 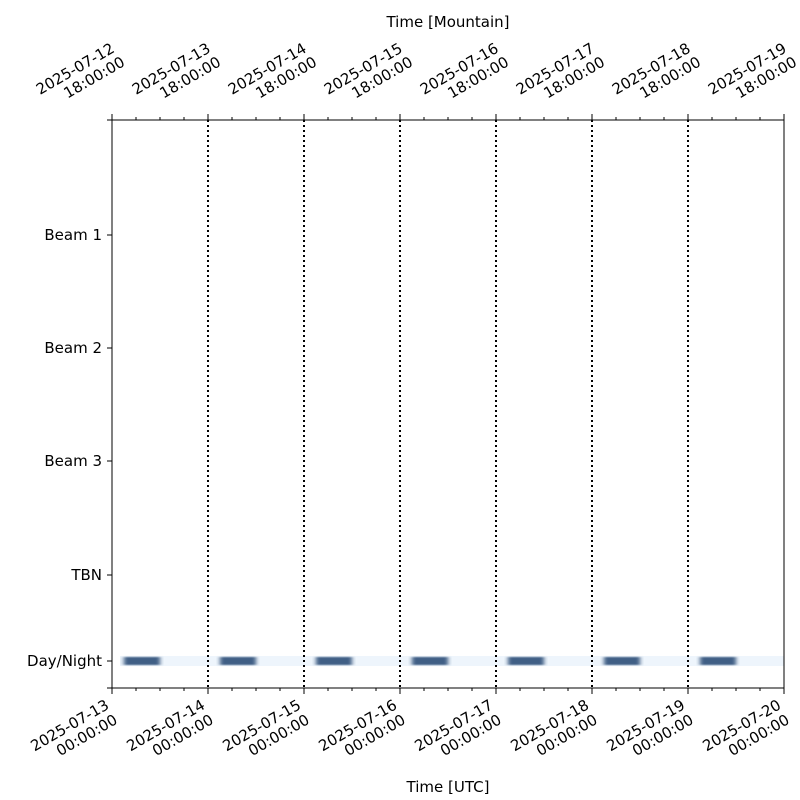 I want to click on y-axis: Beam 1 Beam 2 Beam 3 TBN Day/Night, so click(x=69, y=404).